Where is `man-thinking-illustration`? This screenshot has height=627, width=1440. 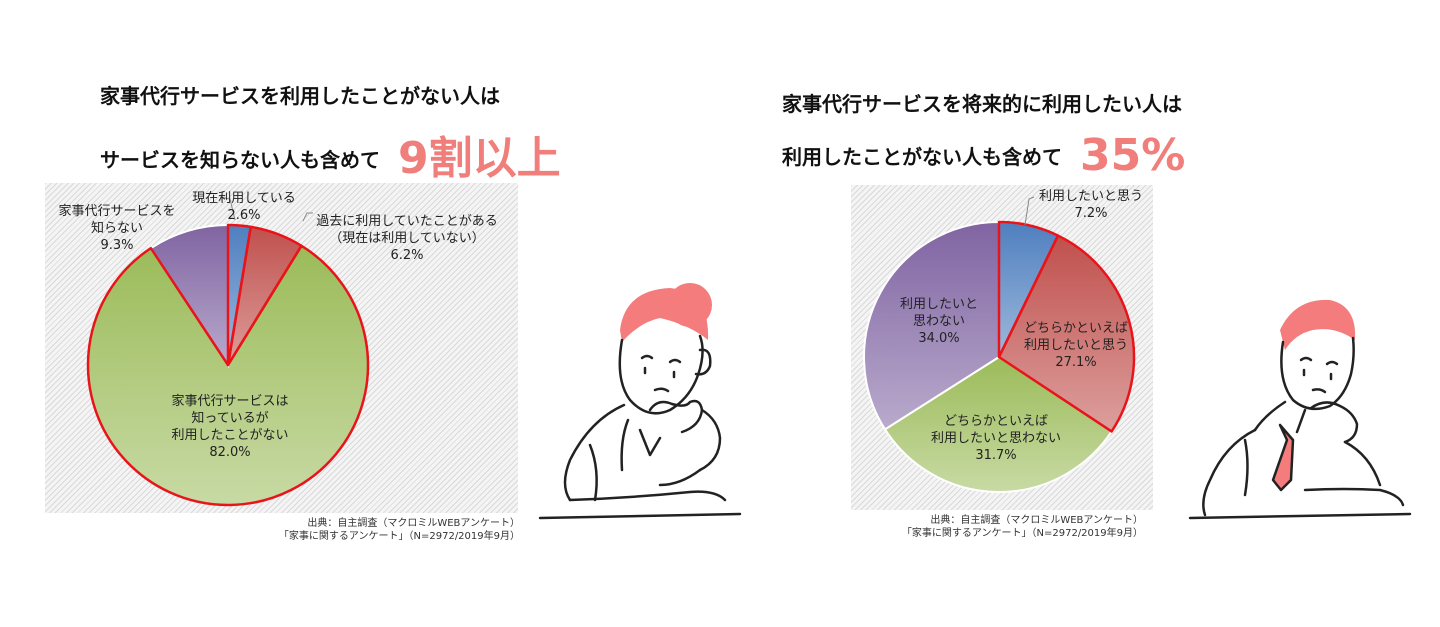 man-thinking-illustration is located at coordinates (1300, 409).